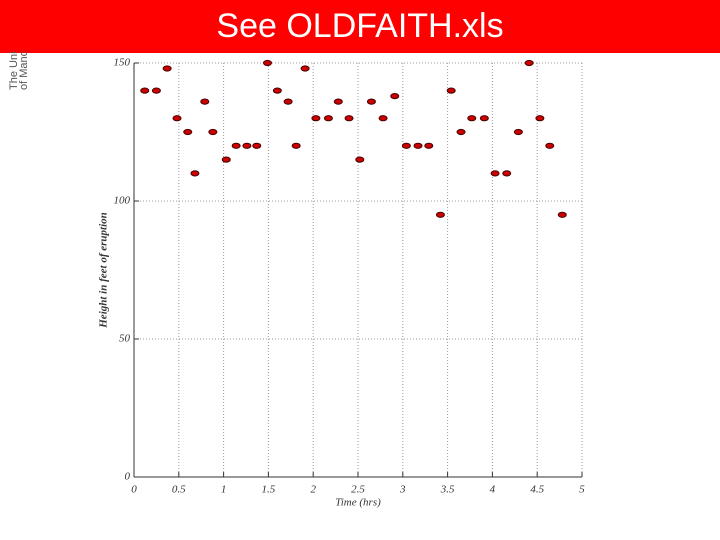 The height and width of the screenshot is (540, 720). What do you see at coordinates (269, 490) in the screenshot?
I see `x-tick-label: 1.5` at bounding box center [269, 490].